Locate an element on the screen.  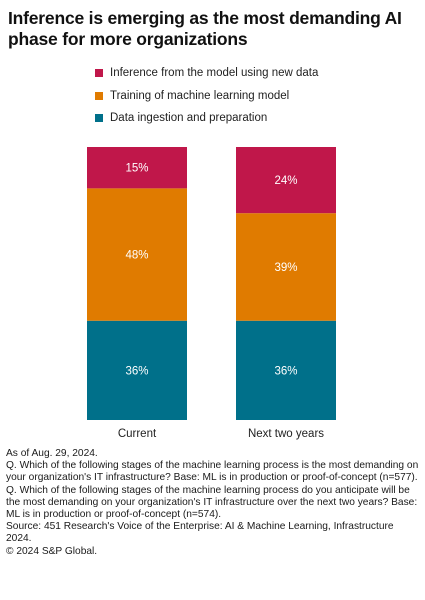
note-copyright: © 2024 S&P Global. is located at coordinates (52, 551).